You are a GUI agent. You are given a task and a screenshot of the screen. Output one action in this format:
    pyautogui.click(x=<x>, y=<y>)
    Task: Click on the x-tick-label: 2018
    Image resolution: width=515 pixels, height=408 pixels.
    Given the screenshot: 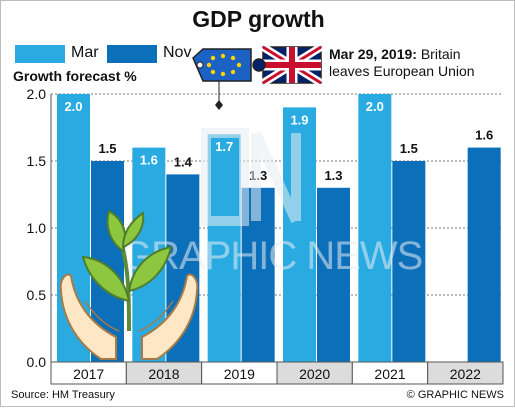 What is the action you would take?
    pyautogui.click(x=163, y=374)
    